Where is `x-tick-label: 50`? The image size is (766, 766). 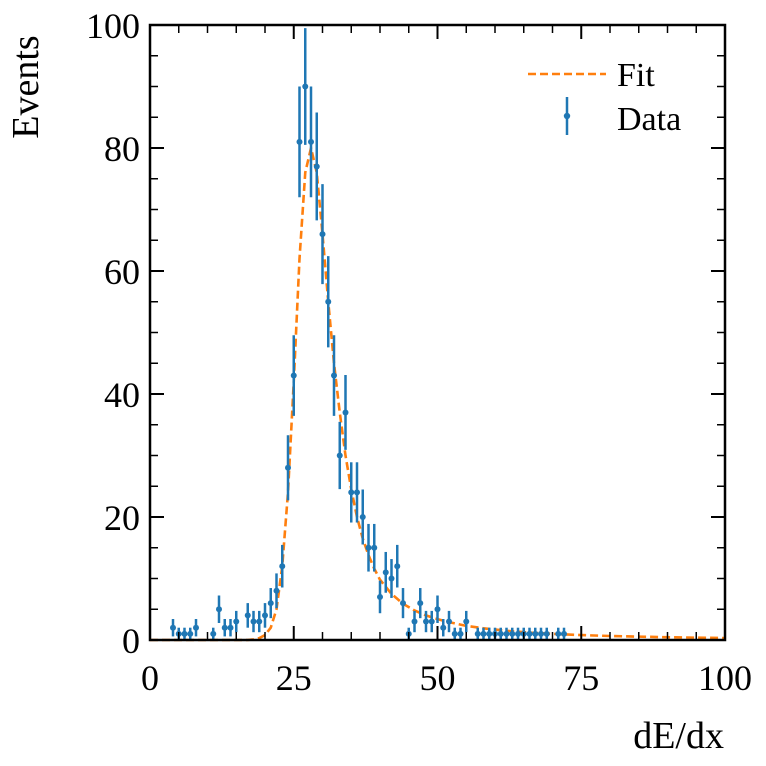 x-tick-label: 50 is located at coordinates (438, 678).